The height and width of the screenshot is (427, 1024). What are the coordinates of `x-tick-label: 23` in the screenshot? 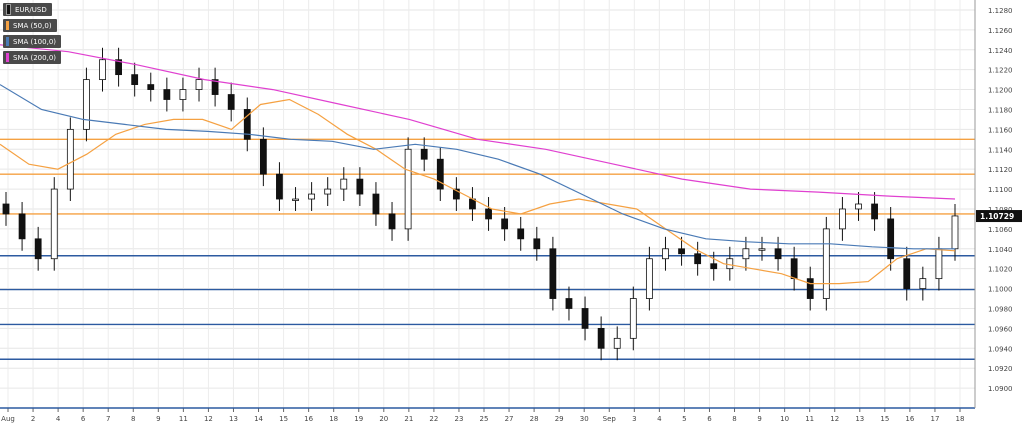 It's located at (458, 419).